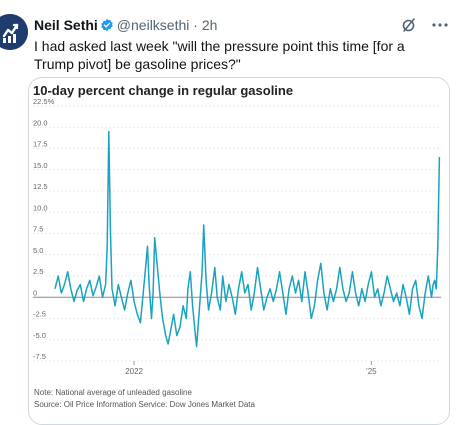 This screenshot has width=457, height=425. What do you see at coordinates (40, 165) in the screenshot?
I see `y-tick-label: 15.0` at bounding box center [40, 165].